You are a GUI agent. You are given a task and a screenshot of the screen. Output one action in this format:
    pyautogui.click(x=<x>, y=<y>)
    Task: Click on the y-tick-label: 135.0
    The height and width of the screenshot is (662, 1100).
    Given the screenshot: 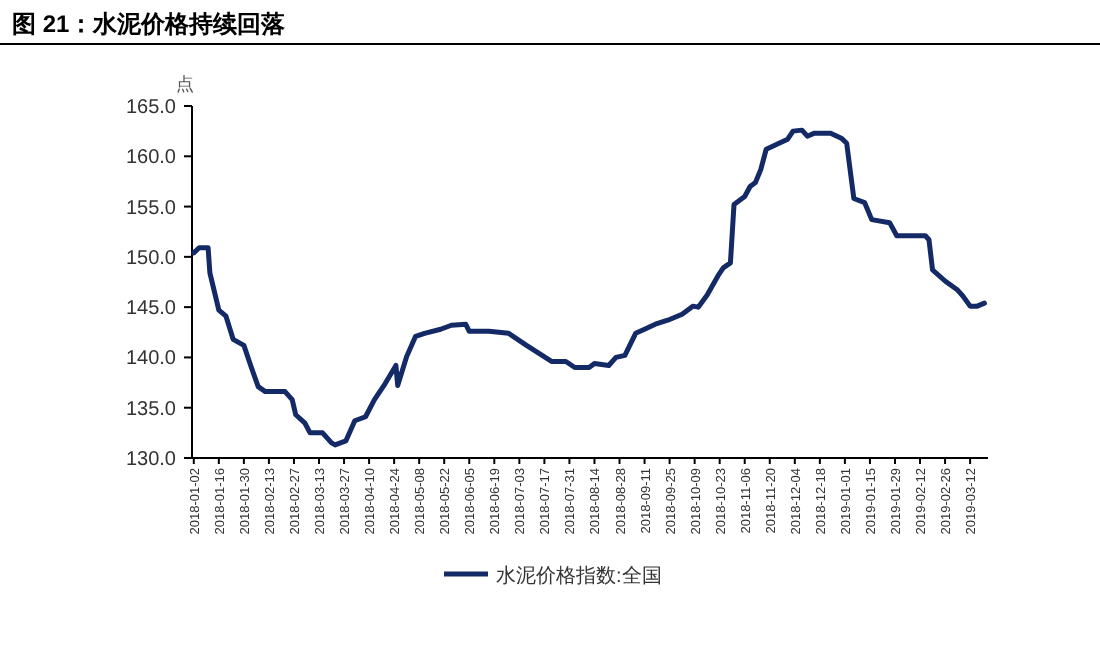 What is the action you would take?
    pyautogui.click(x=151, y=409)
    